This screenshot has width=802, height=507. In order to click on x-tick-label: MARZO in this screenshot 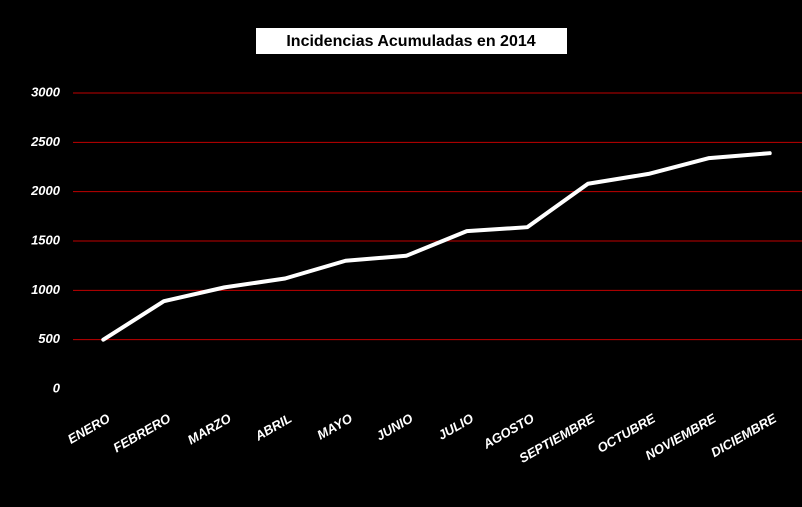, I will do `click(209, 429)`.